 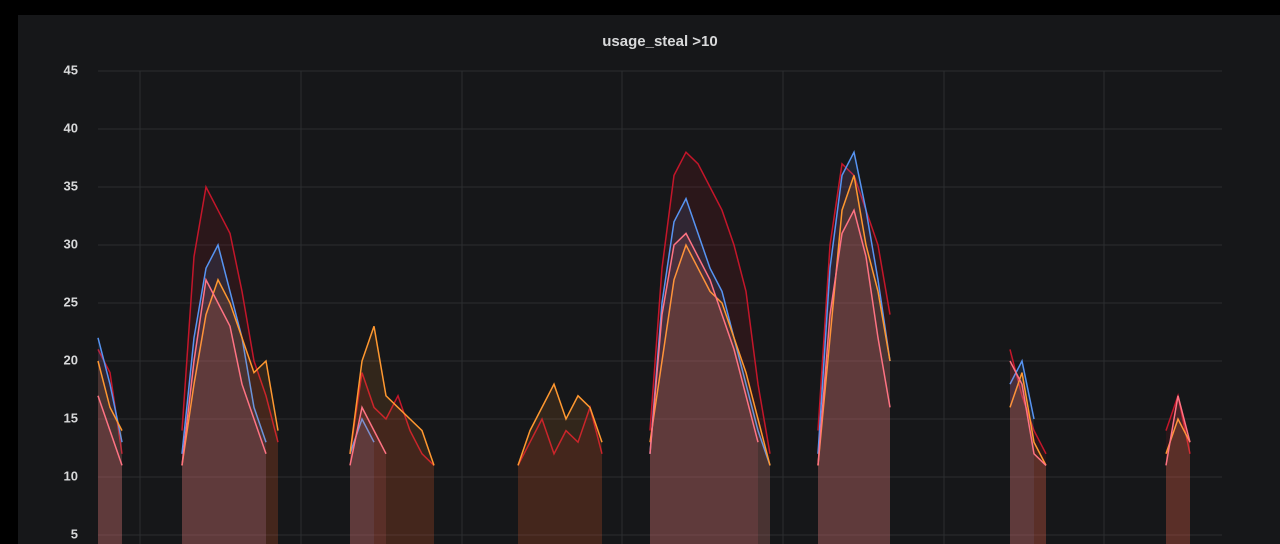 What do you see at coordinates (71, 417) in the screenshot?
I see `y-tick-label: 15` at bounding box center [71, 417].